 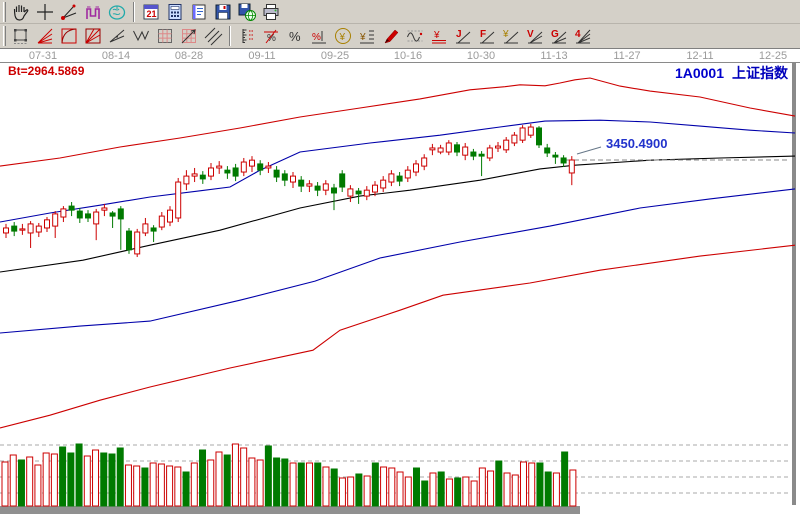 I want to click on date-label: 10-30, so click(x=481, y=56).